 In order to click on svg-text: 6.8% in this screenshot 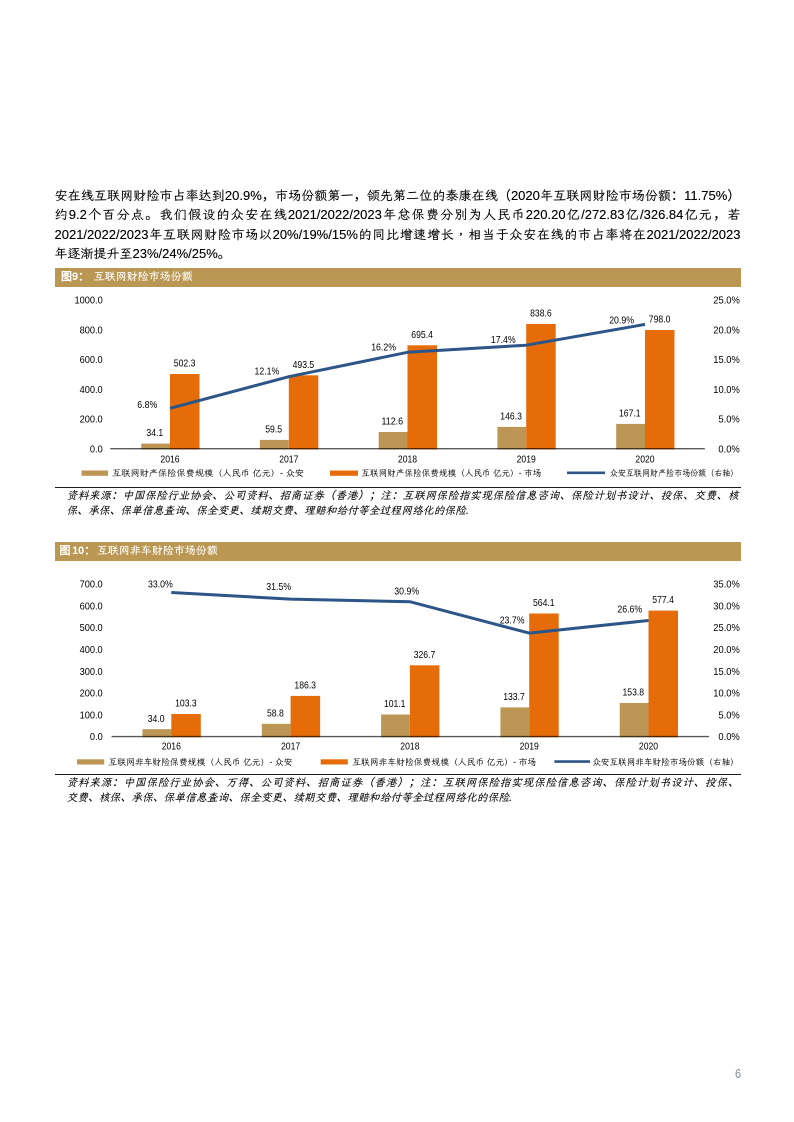, I will do `click(147, 405)`.